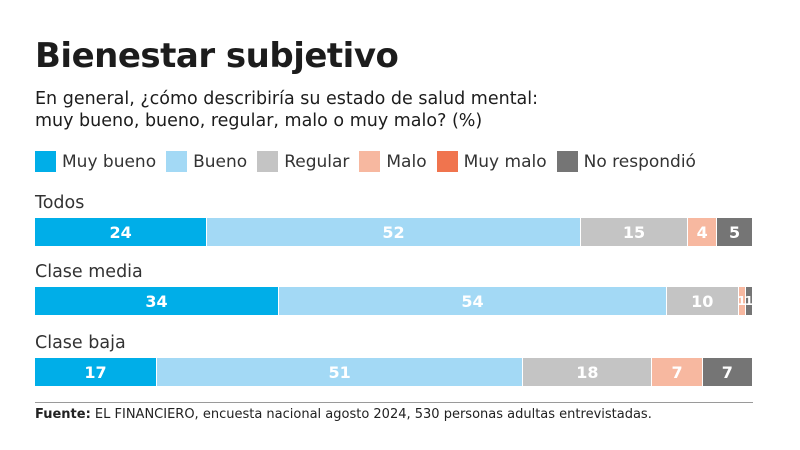 The image size is (800, 450). I want to click on stacked-bar: 34 54 10 11, so click(394, 301).